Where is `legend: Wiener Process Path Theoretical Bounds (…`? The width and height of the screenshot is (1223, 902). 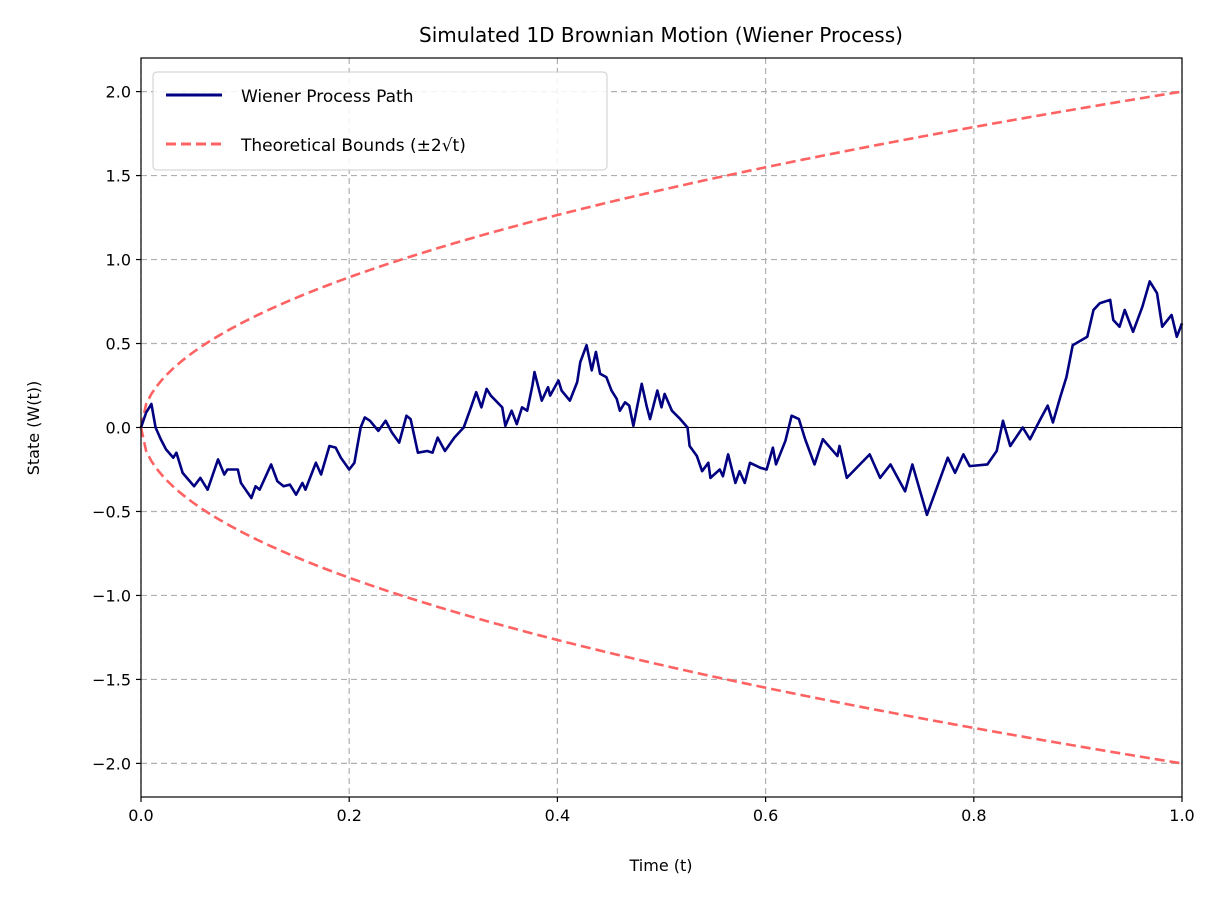
legend: Wiener Process Path Theoretical Bounds (… is located at coordinates (380, 121).